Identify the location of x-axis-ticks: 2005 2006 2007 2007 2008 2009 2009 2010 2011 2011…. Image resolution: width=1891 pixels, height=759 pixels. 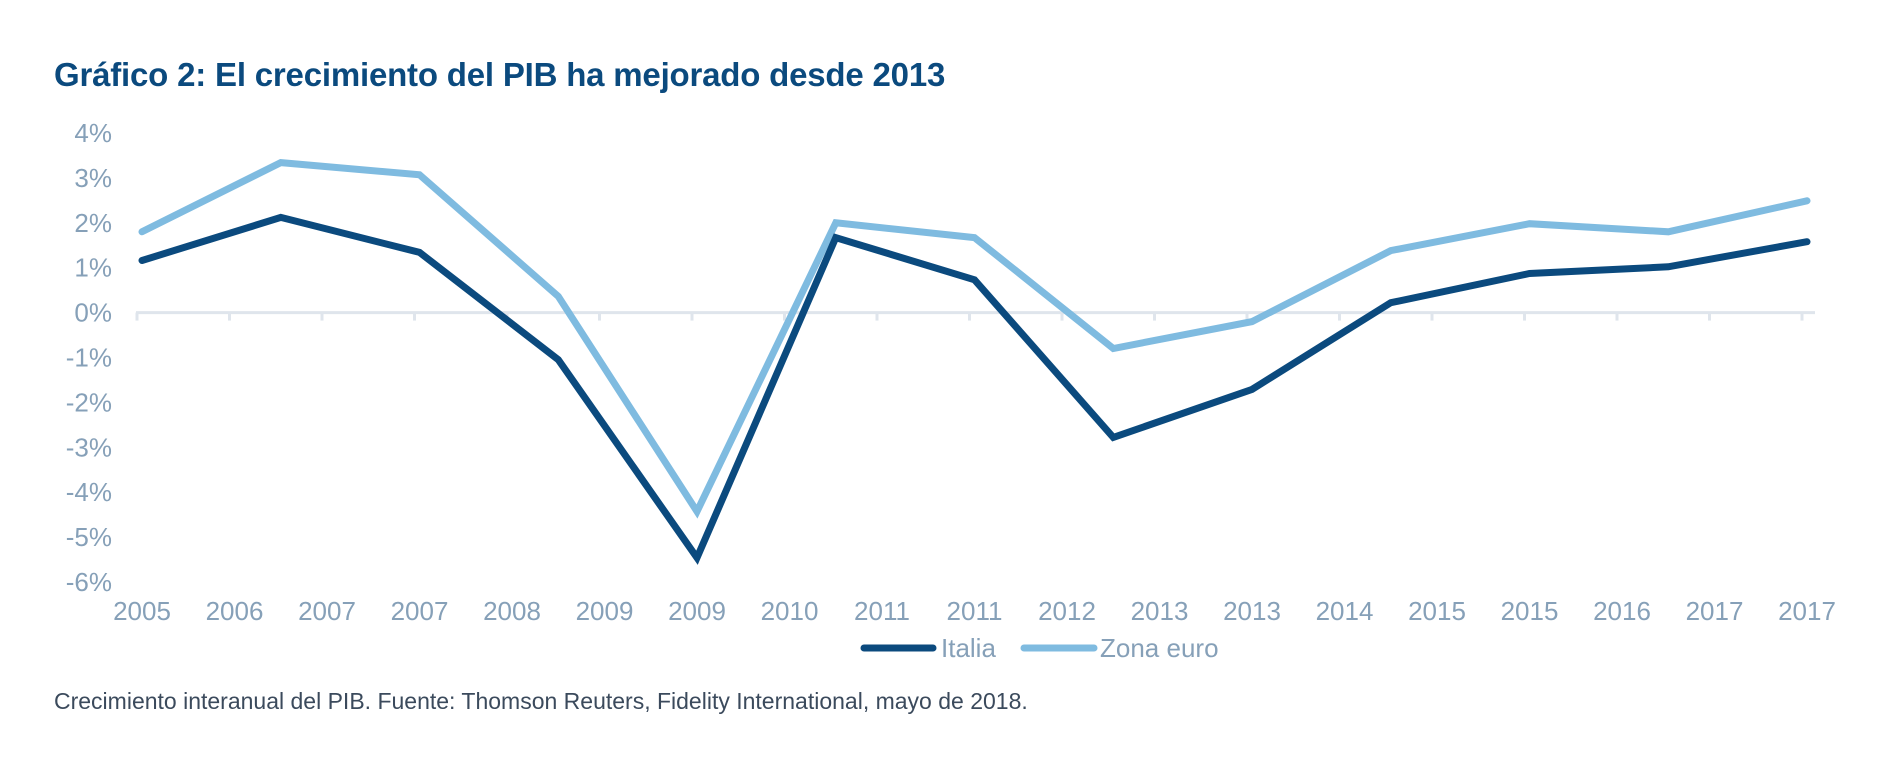
(974, 611).